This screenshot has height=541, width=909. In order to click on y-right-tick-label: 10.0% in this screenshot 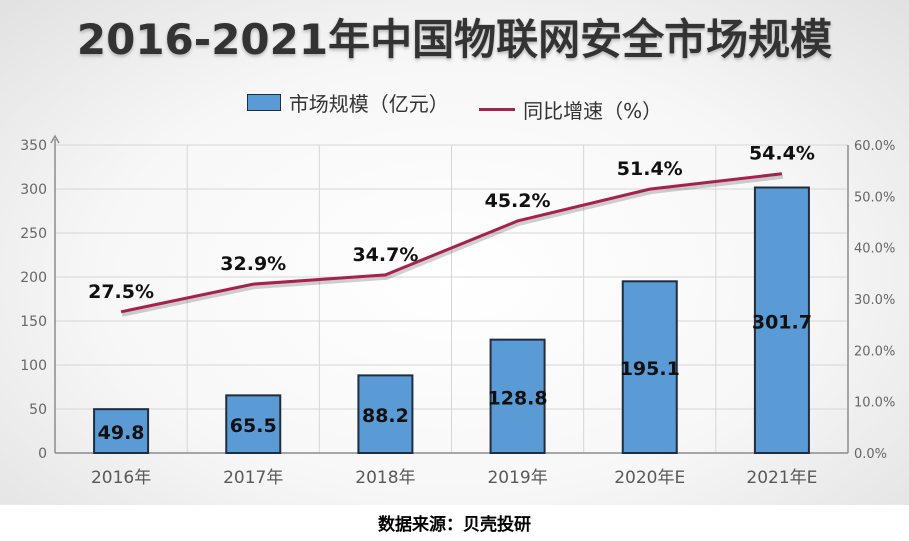, I will do `click(874, 403)`.